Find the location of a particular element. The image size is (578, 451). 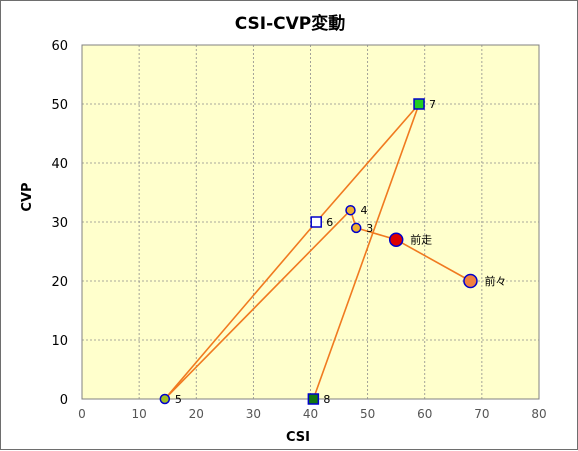

x-tick-label: 10 is located at coordinates (138, 414).